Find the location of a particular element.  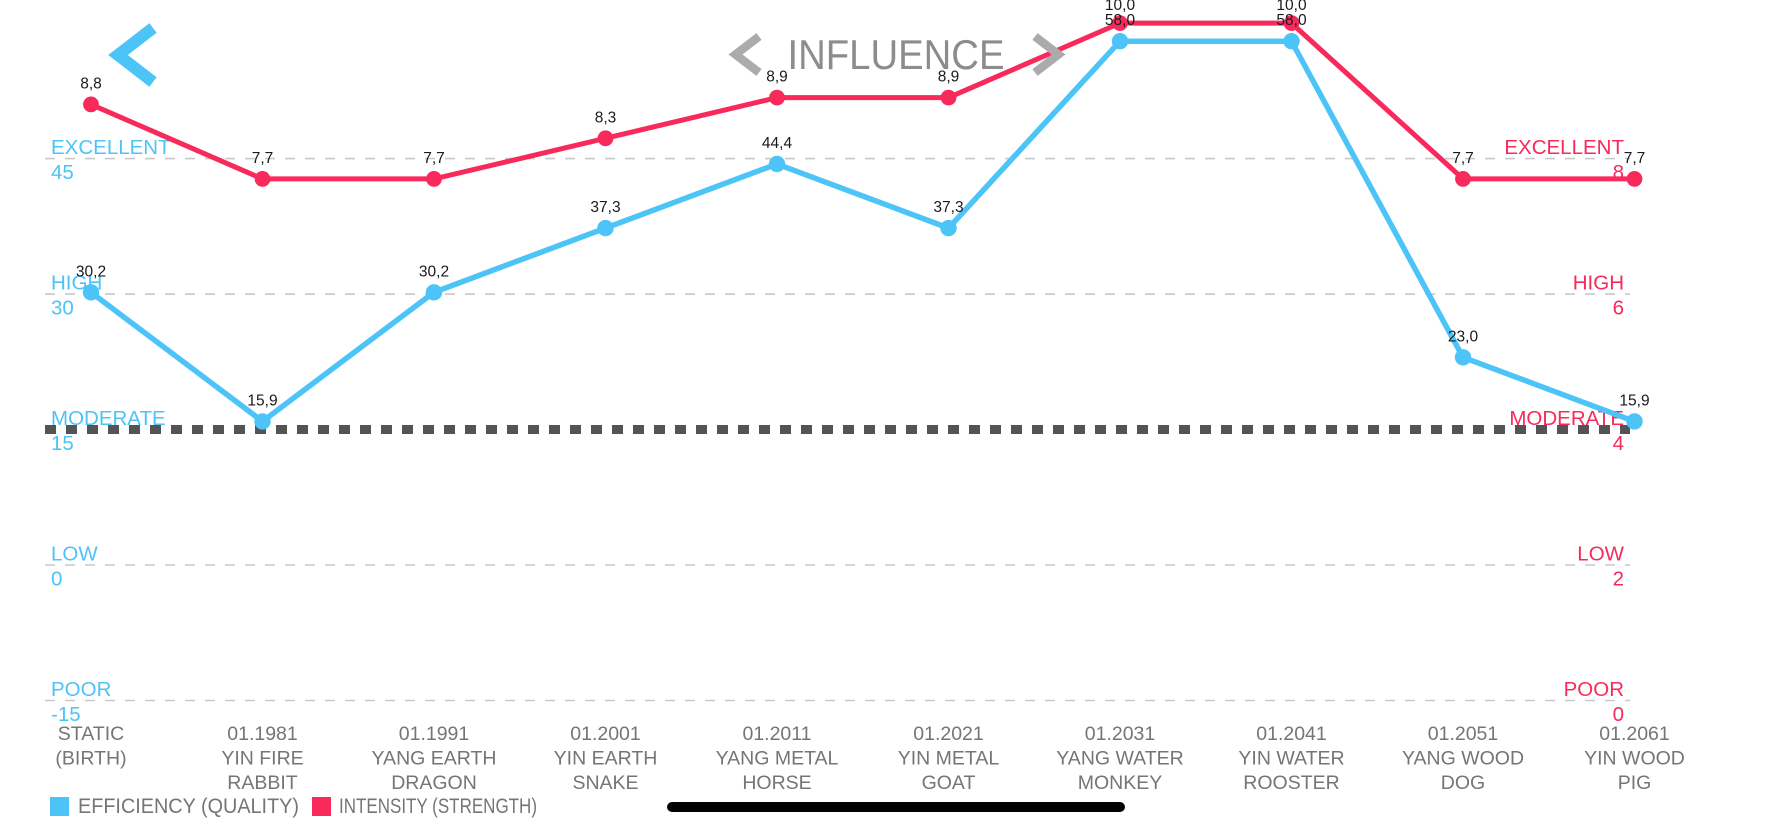

svg-text: YANG WATER is located at coordinates (1119, 759).